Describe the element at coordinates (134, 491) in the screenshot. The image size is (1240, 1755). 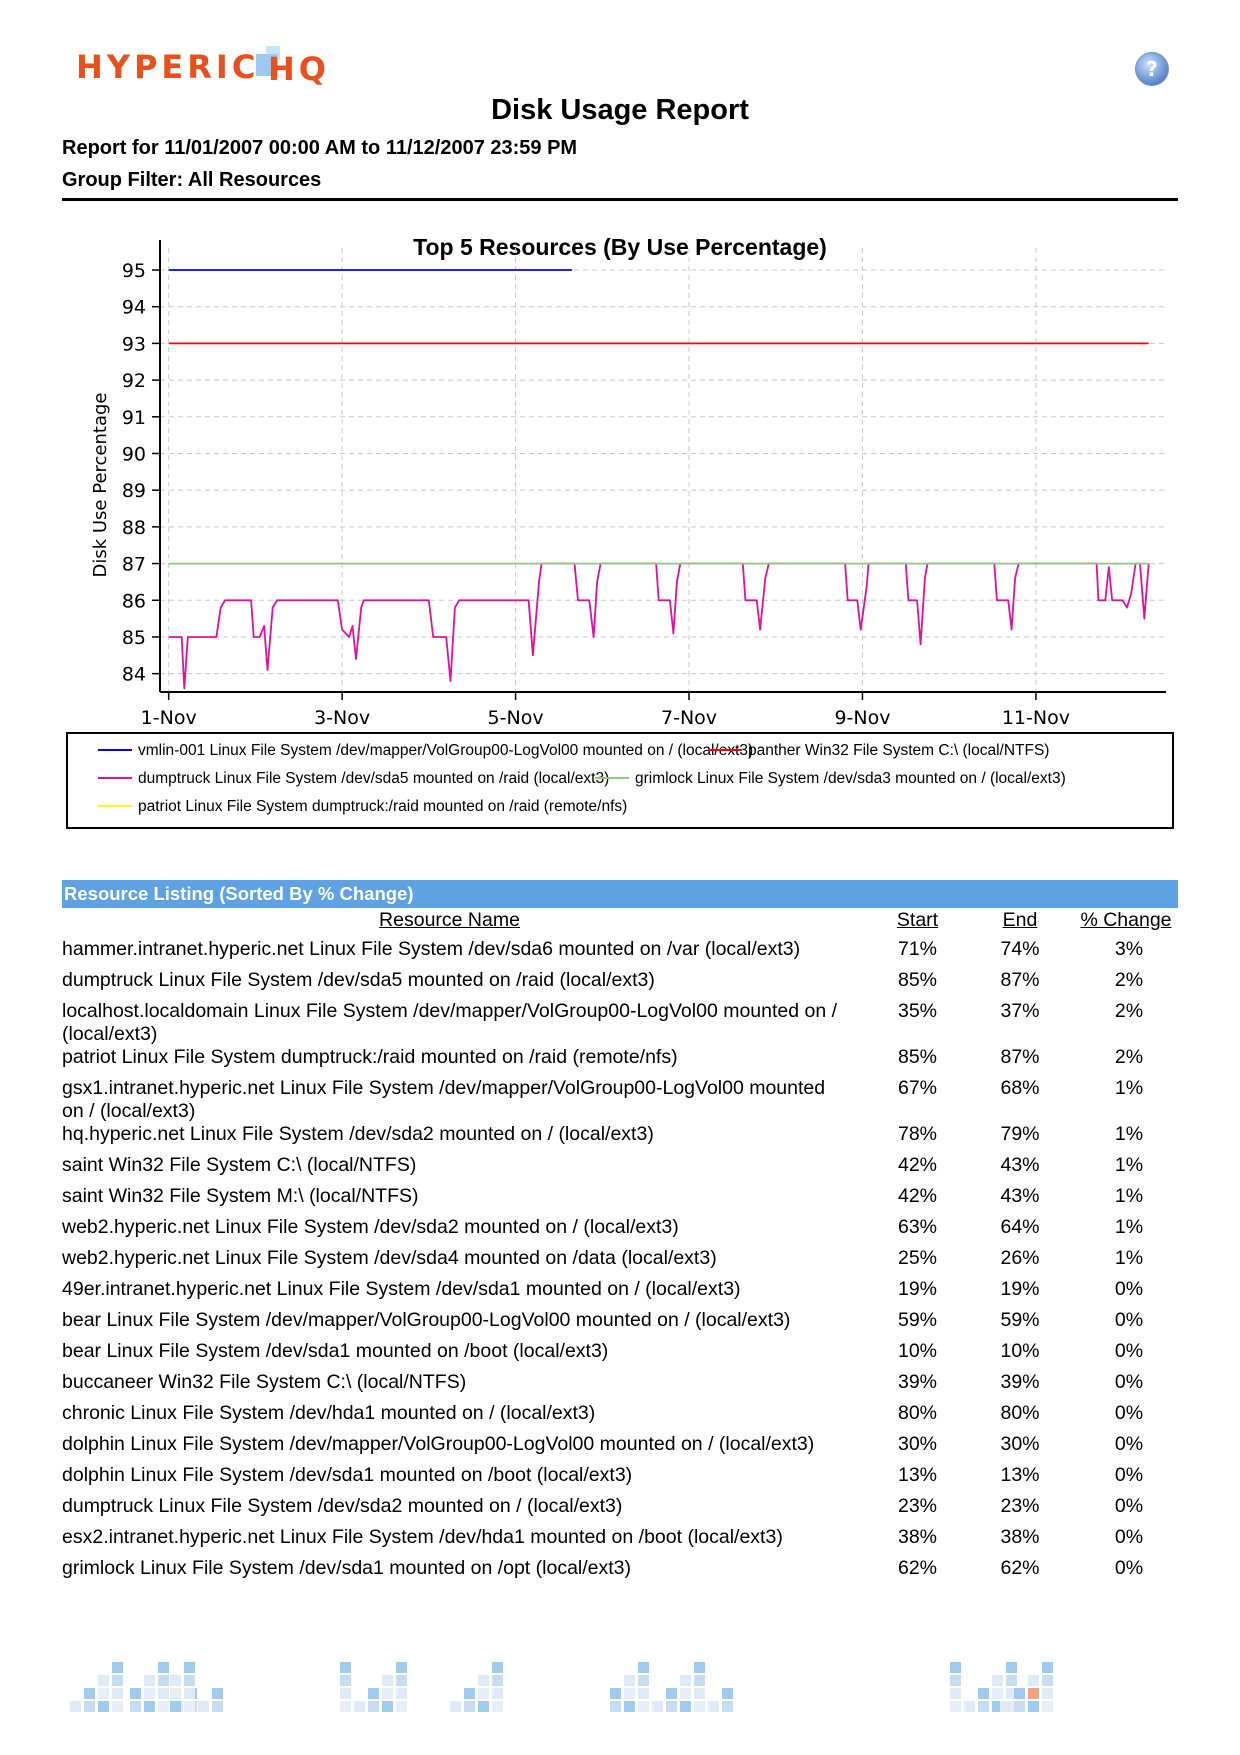
I see `y-tick-label: 89` at that location.